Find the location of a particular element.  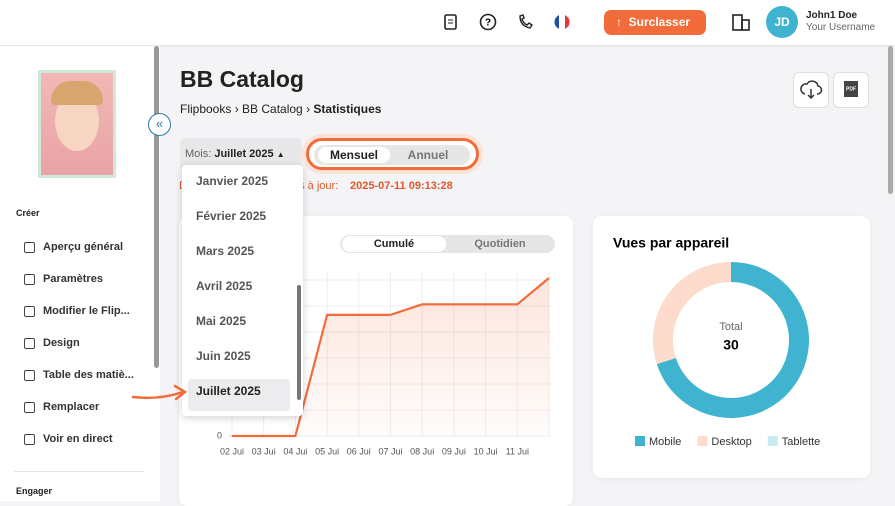

page-title: BB Catalog is located at coordinates (242, 79).